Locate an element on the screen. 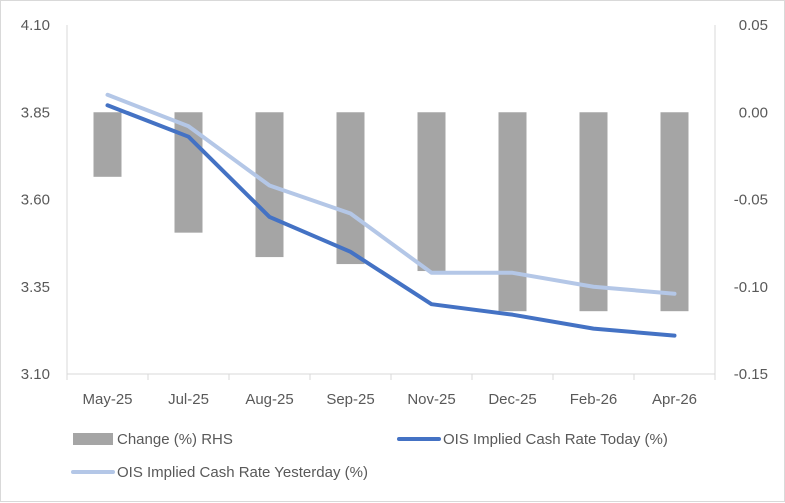 Image resolution: width=785 pixels, height=503 pixels. legend-item-ois-yesterday: OIS Implied Cash Rate Yesterday (%) is located at coordinates (219, 472).